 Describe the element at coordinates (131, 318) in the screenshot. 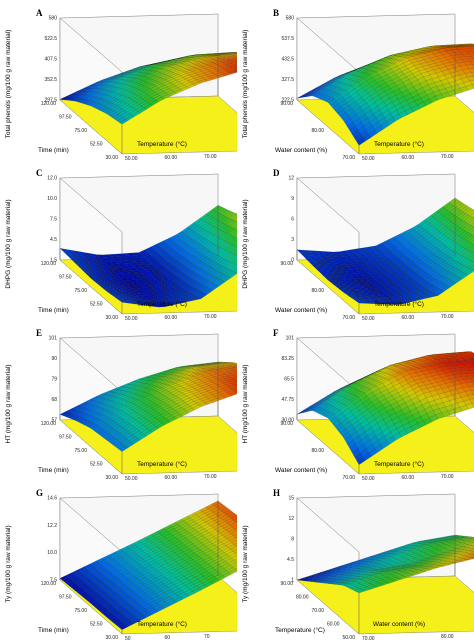

I see `y-tick-label: 50.00` at that location.